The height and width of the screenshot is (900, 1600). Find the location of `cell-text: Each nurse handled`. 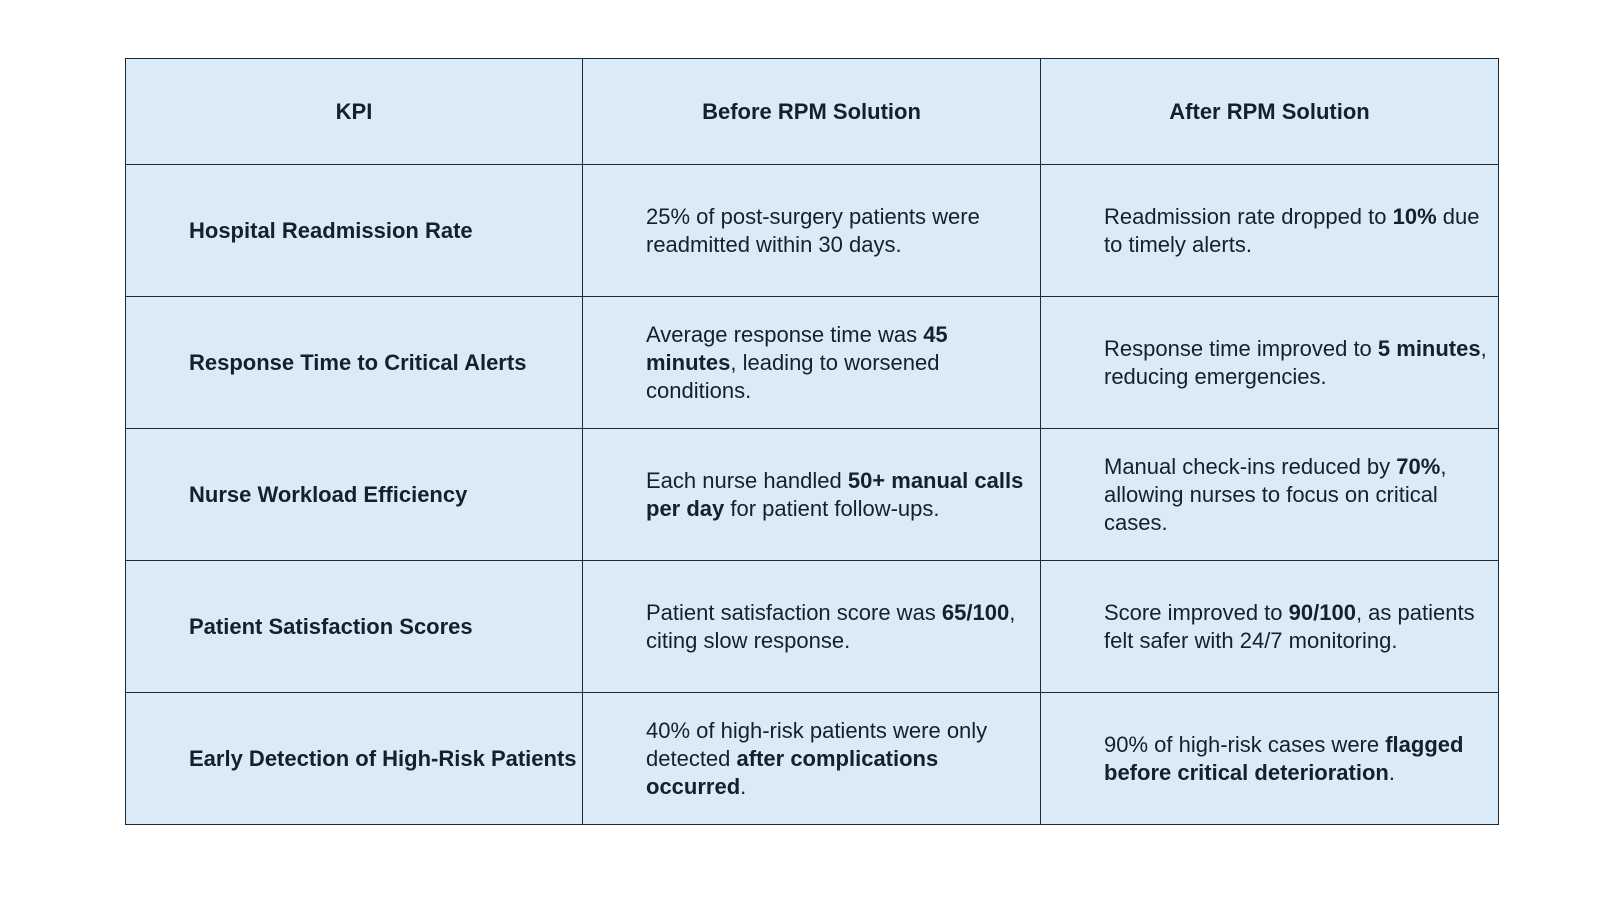

cell-text: Each nurse handled is located at coordinates (747, 480).